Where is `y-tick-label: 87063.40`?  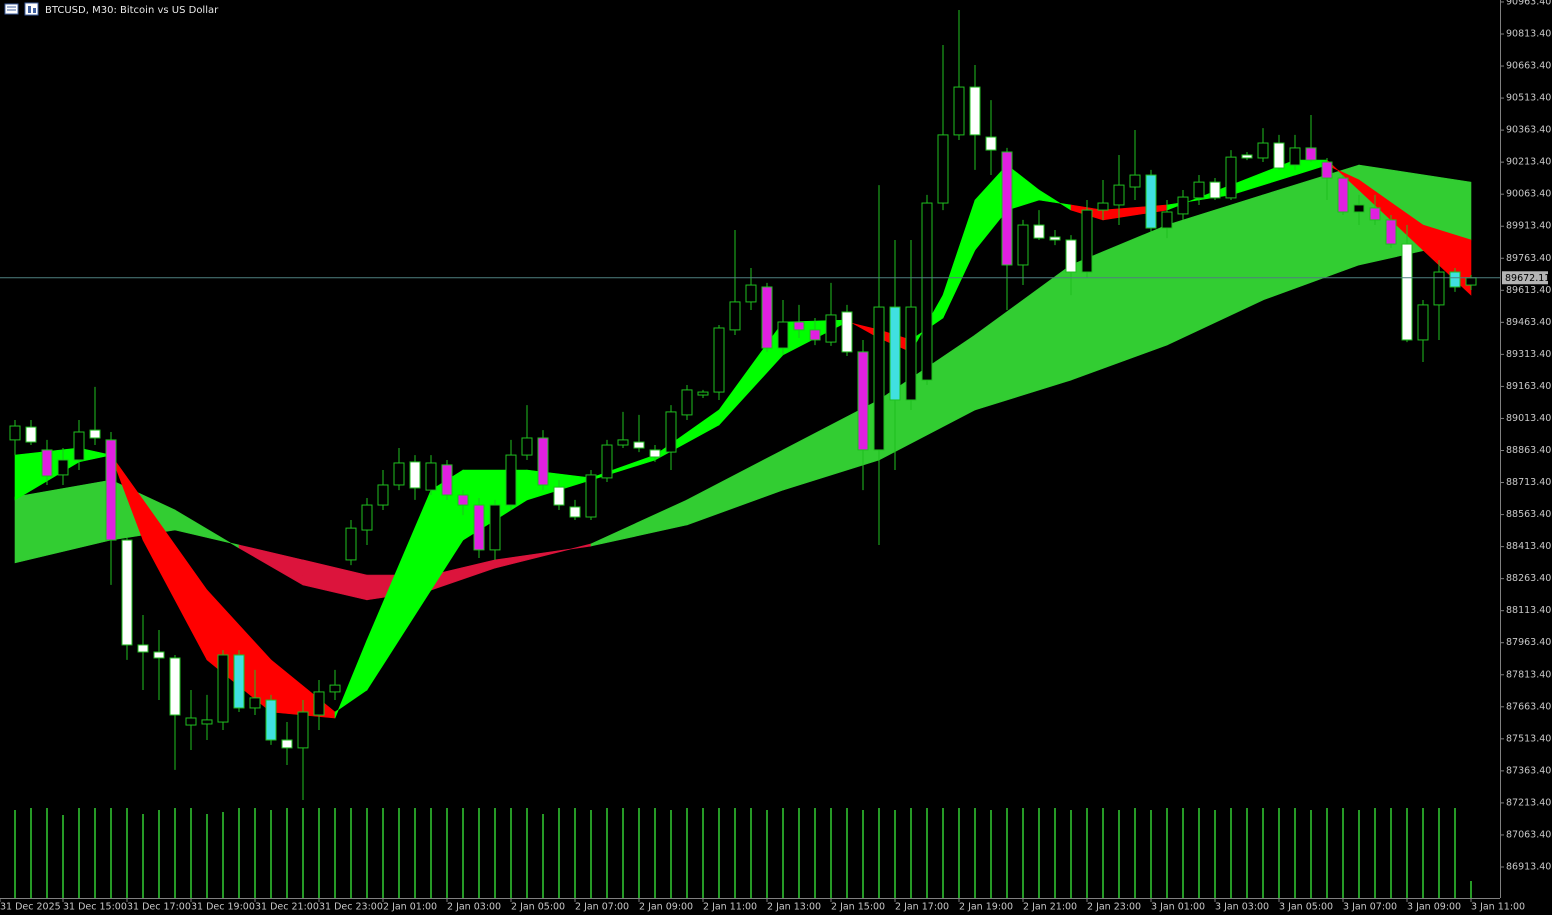
y-tick-label: 87063.40 is located at coordinates (1528, 834).